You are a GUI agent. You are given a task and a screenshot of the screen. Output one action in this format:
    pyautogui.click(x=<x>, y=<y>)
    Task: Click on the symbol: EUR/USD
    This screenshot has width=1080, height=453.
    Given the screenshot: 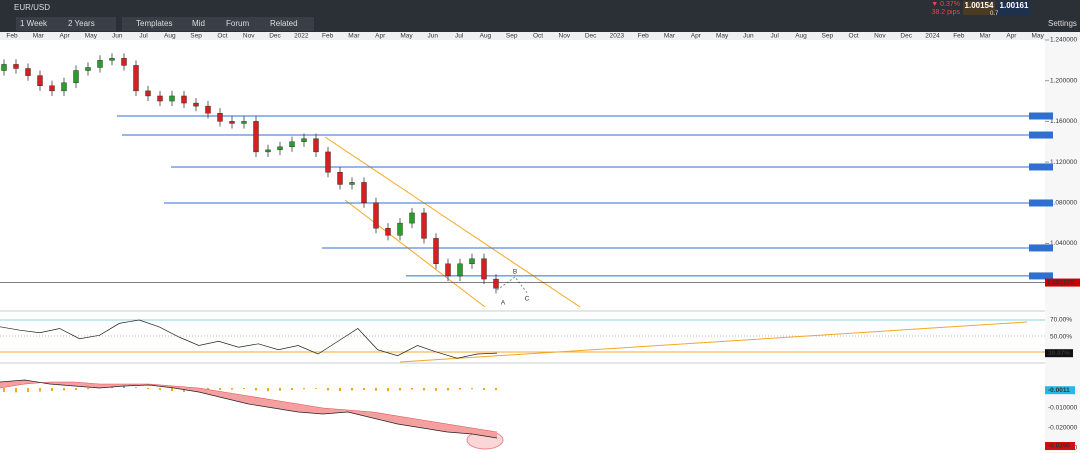 What is the action you would take?
    pyautogui.click(x=32, y=7)
    